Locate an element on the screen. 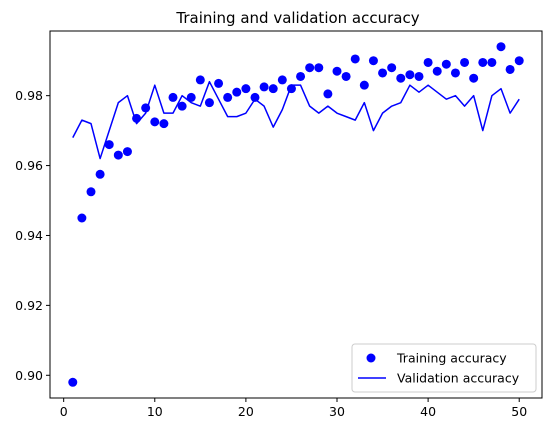  y-tick-label: 0.90 is located at coordinates (29, 375).